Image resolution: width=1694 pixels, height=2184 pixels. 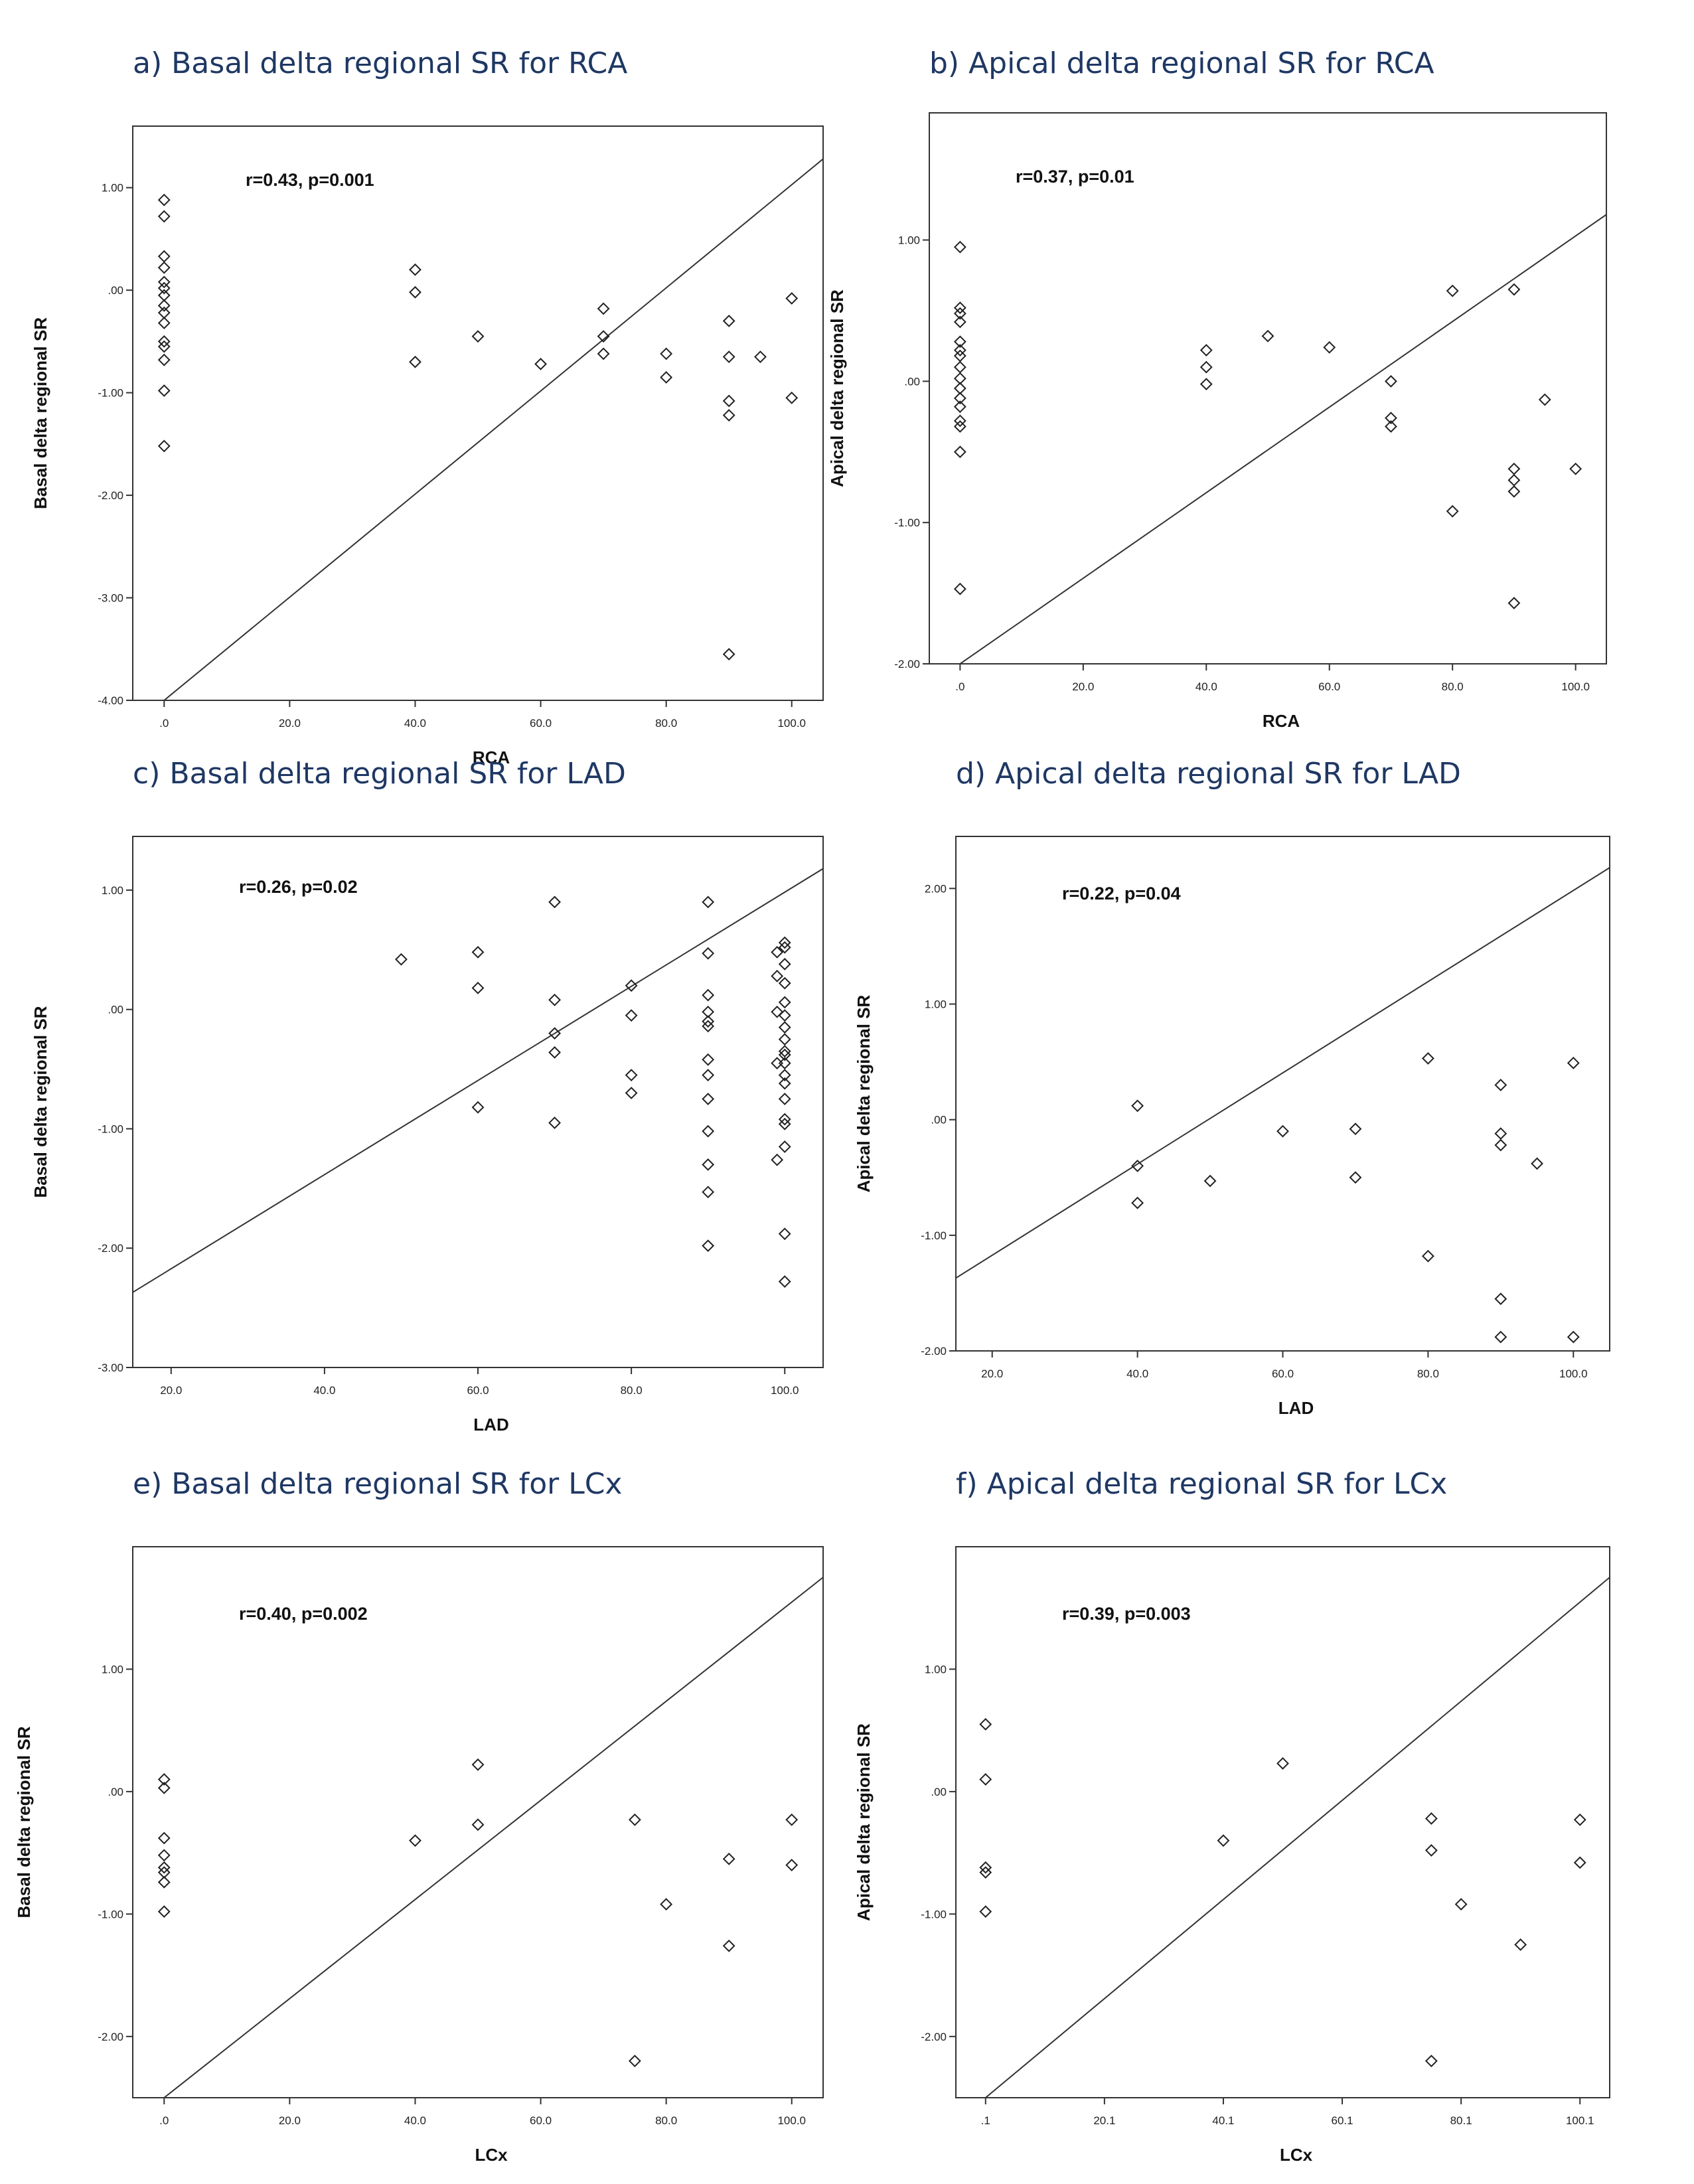 I want to click on x-tick-label: 40.1, so click(x=1223, y=2120).